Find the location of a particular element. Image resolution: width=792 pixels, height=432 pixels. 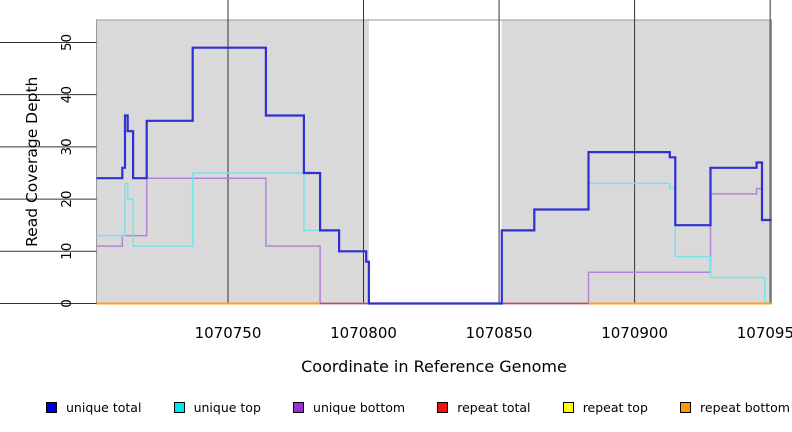

repeat-total-swatch-icon is located at coordinates (443, 407).